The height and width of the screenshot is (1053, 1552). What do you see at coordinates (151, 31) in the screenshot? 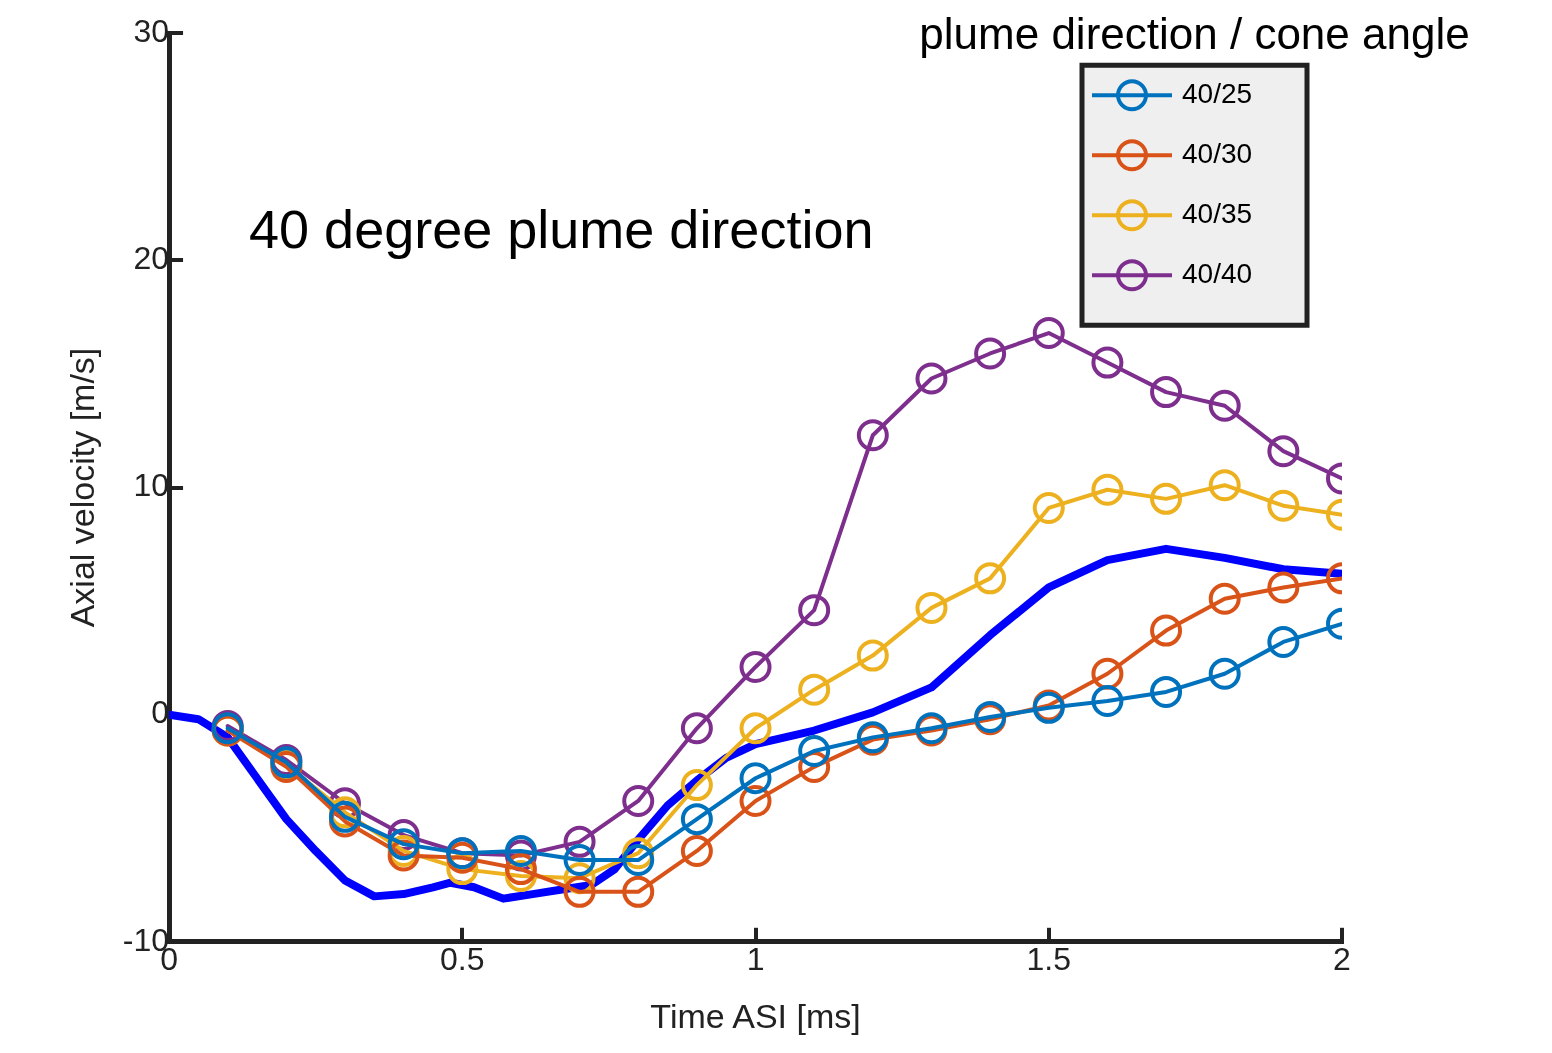
I see `y-tick-label: 30` at bounding box center [151, 31].